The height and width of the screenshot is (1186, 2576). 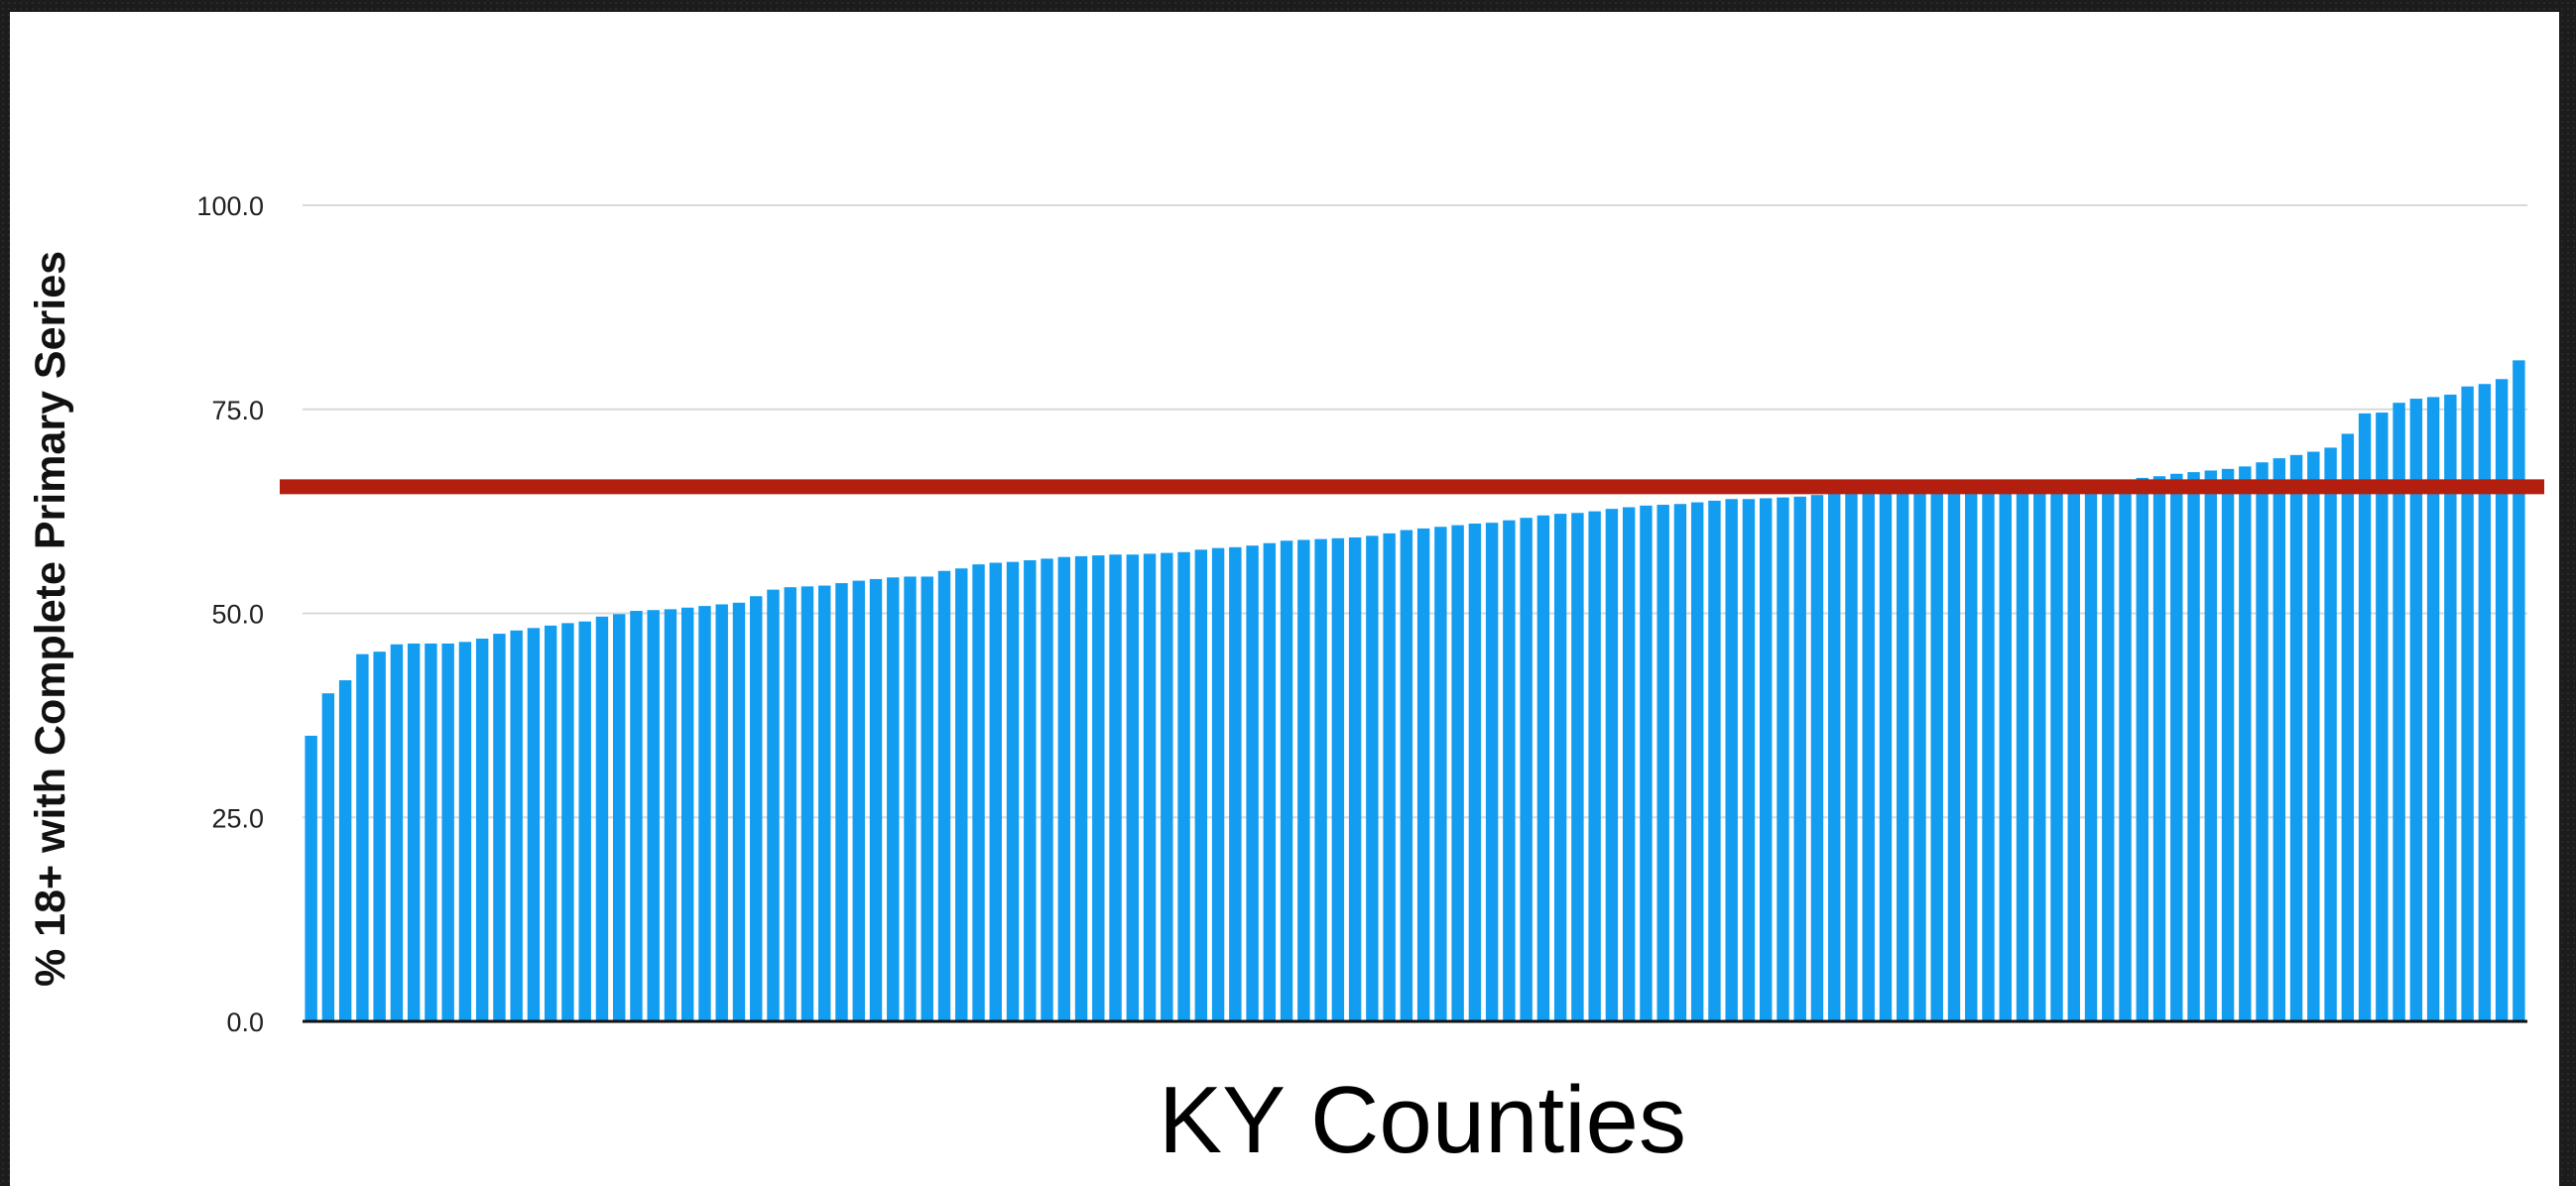 What do you see at coordinates (237, 818) in the screenshot?
I see `y-tick-label: 25.0` at bounding box center [237, 818].